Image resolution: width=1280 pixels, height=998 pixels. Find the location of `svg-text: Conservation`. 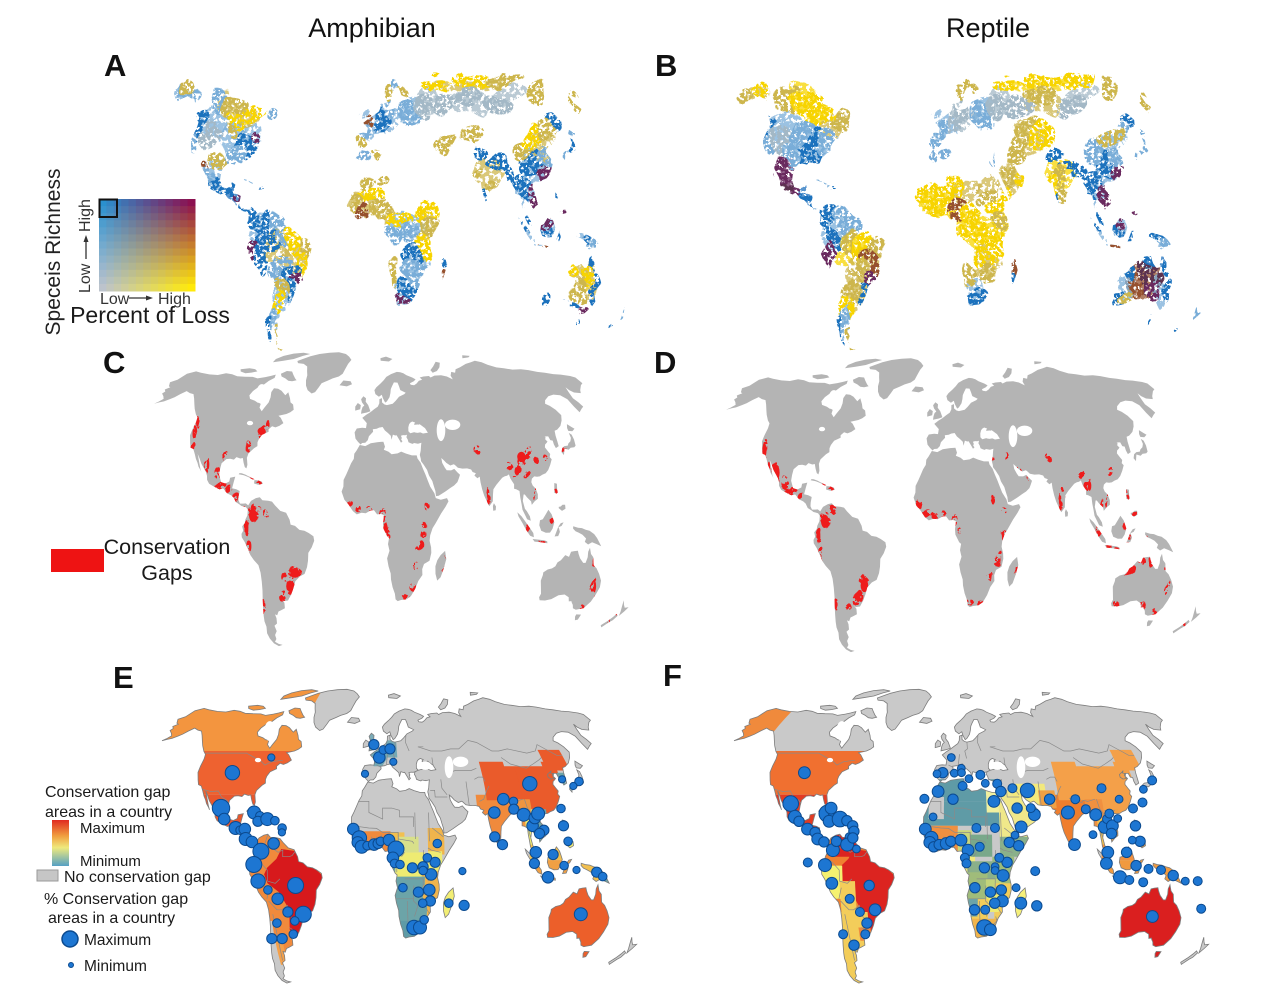

svg-text: Conservation is located at coordinates (167, 547).